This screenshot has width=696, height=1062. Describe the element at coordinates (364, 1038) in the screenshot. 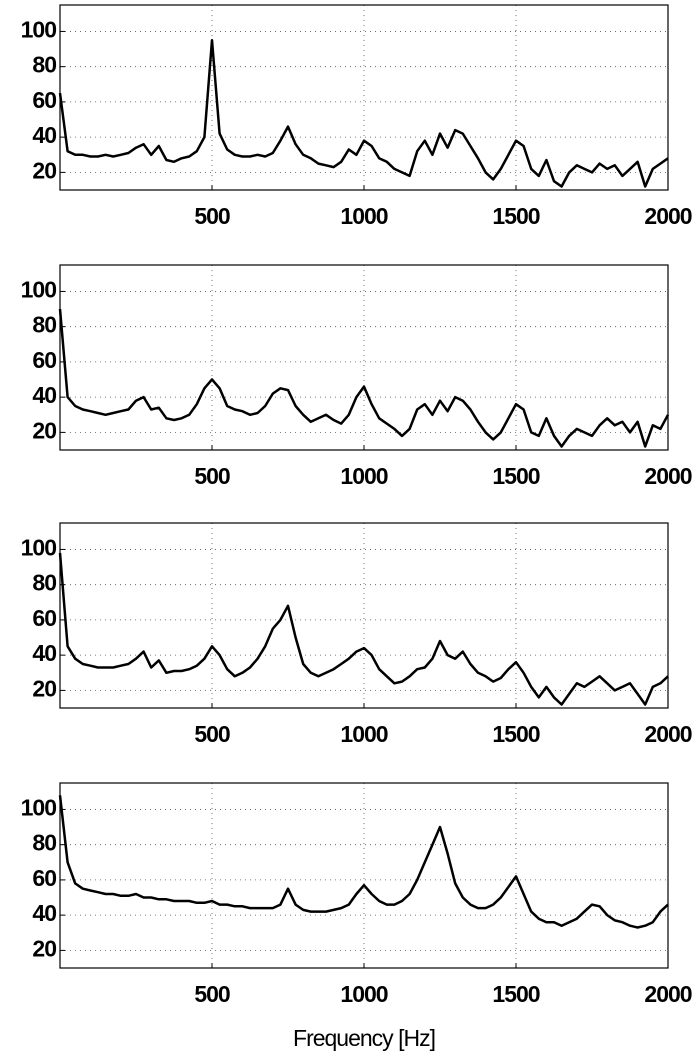

I see `x-axis-label: Frequency [Hz]` at that location.